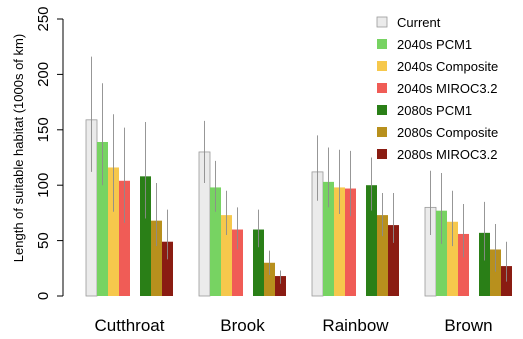 This screenshot has height=339, width=523. I want to click on legend-label: 2040s MIROC3.2, so click(447, 88).